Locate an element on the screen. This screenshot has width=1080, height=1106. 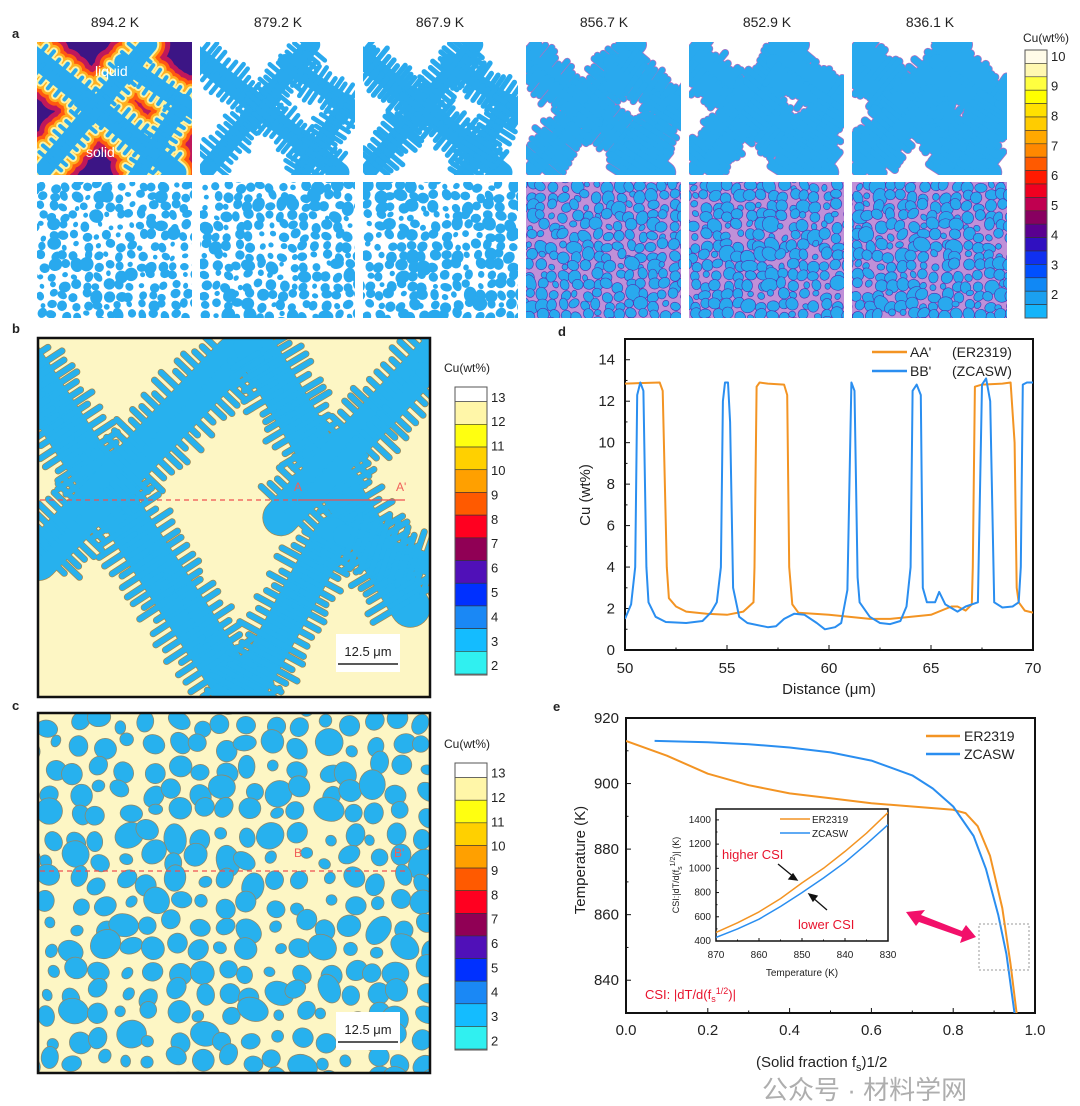
x-tick-label: 60 is located at coordinates (829, 668).